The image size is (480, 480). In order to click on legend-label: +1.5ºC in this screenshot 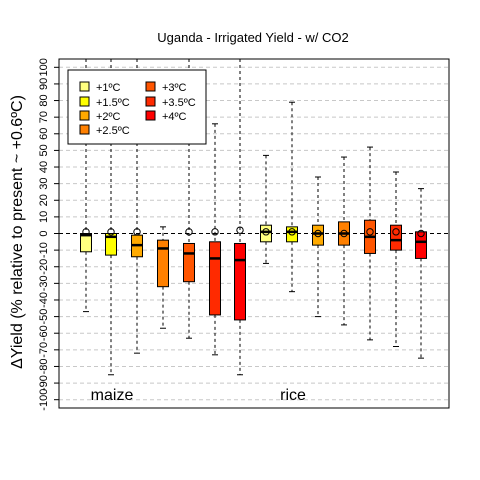, I will do `click(113, 103)`.